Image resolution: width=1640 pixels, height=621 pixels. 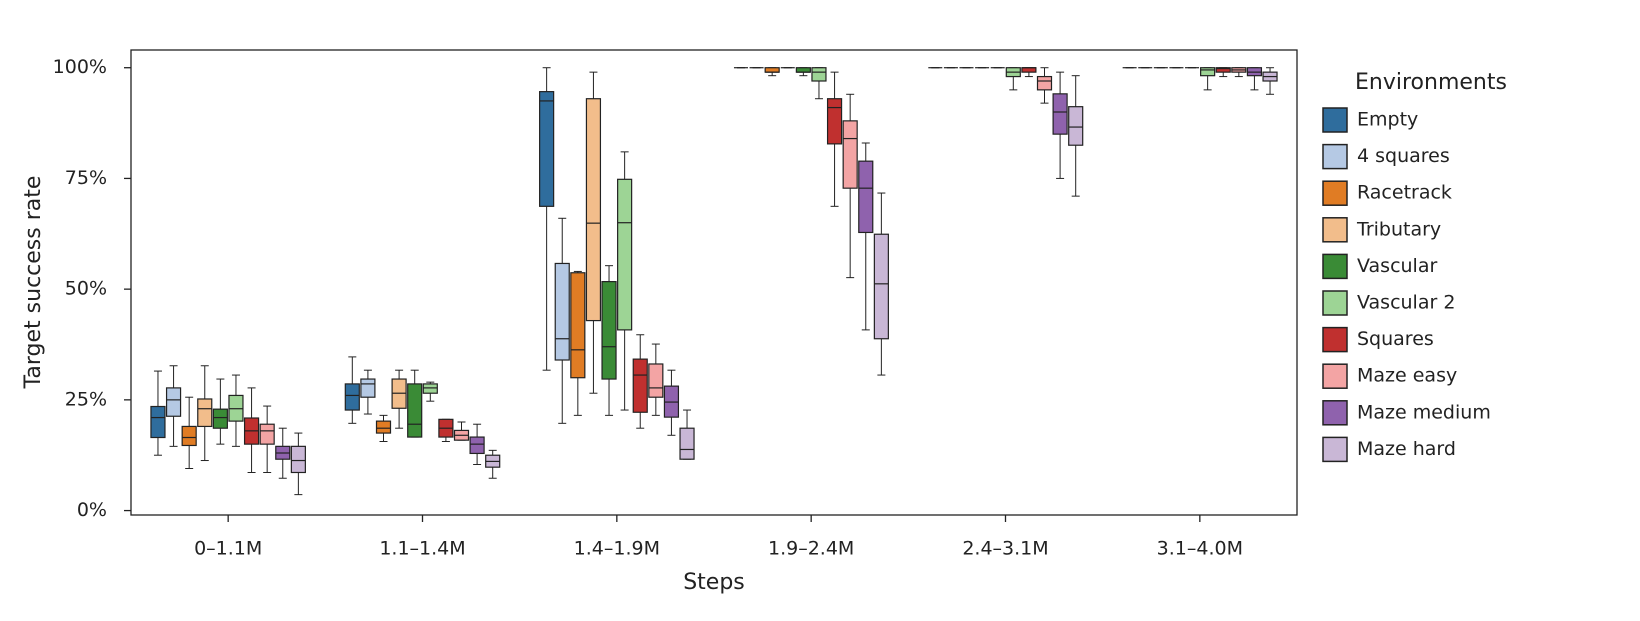 I want to click on legend-title: Environments, so click(x=1431, y=82).